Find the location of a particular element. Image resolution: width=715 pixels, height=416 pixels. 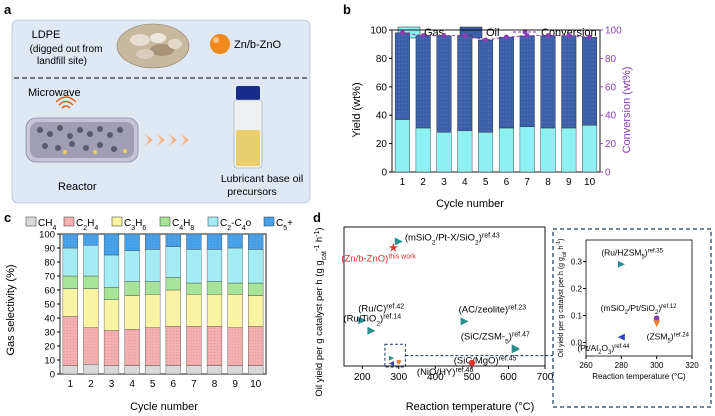

panel-b-ylabel: Yield (wt%) is located at coordinates (357, 109).